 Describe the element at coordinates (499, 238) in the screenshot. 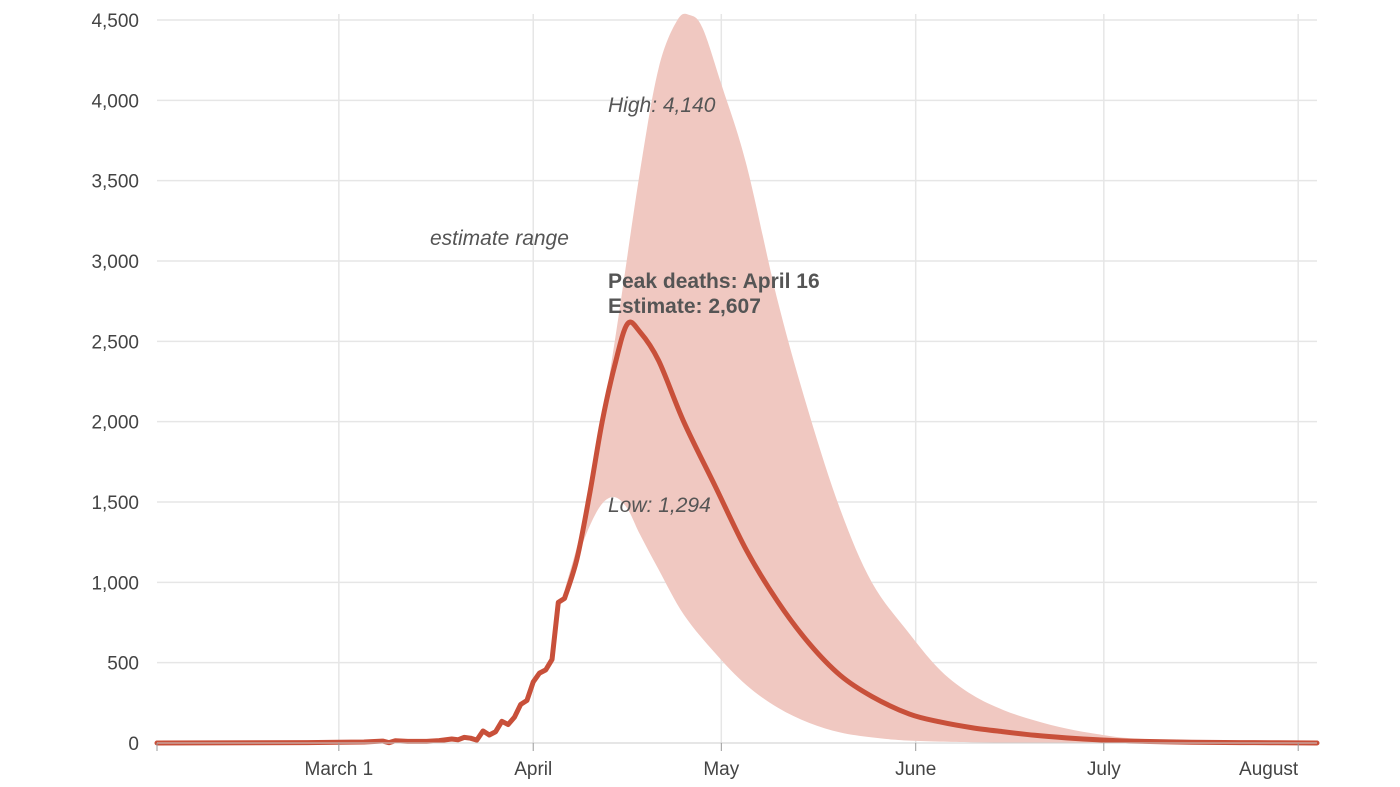

I see `estimate-range-label: estimate range` at that location.